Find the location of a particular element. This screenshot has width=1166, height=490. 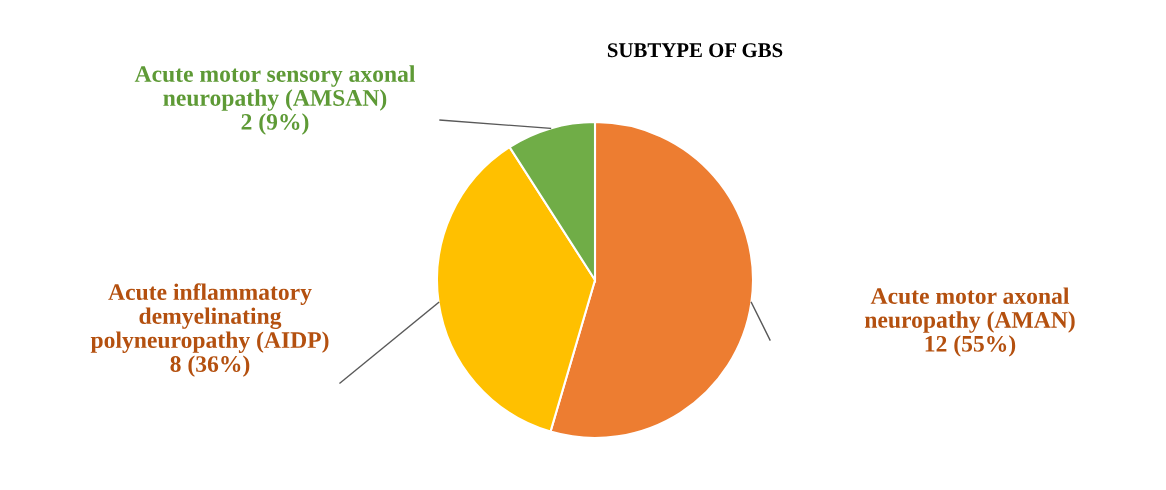

slice-label: Acute inflammatory demyelinating polyneuropathy (AIDP) is located at coordinates (209, 318).